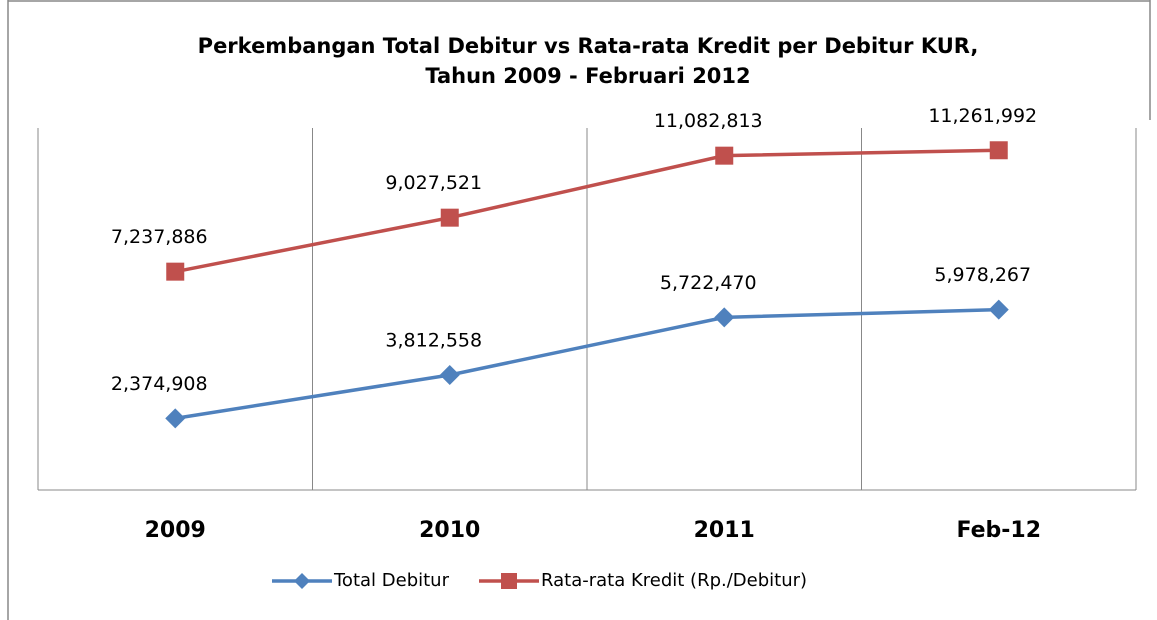 The width and height of the screenshot is (1157, 620). I want to click on data-label: 5,978,267, so click(982, 275).